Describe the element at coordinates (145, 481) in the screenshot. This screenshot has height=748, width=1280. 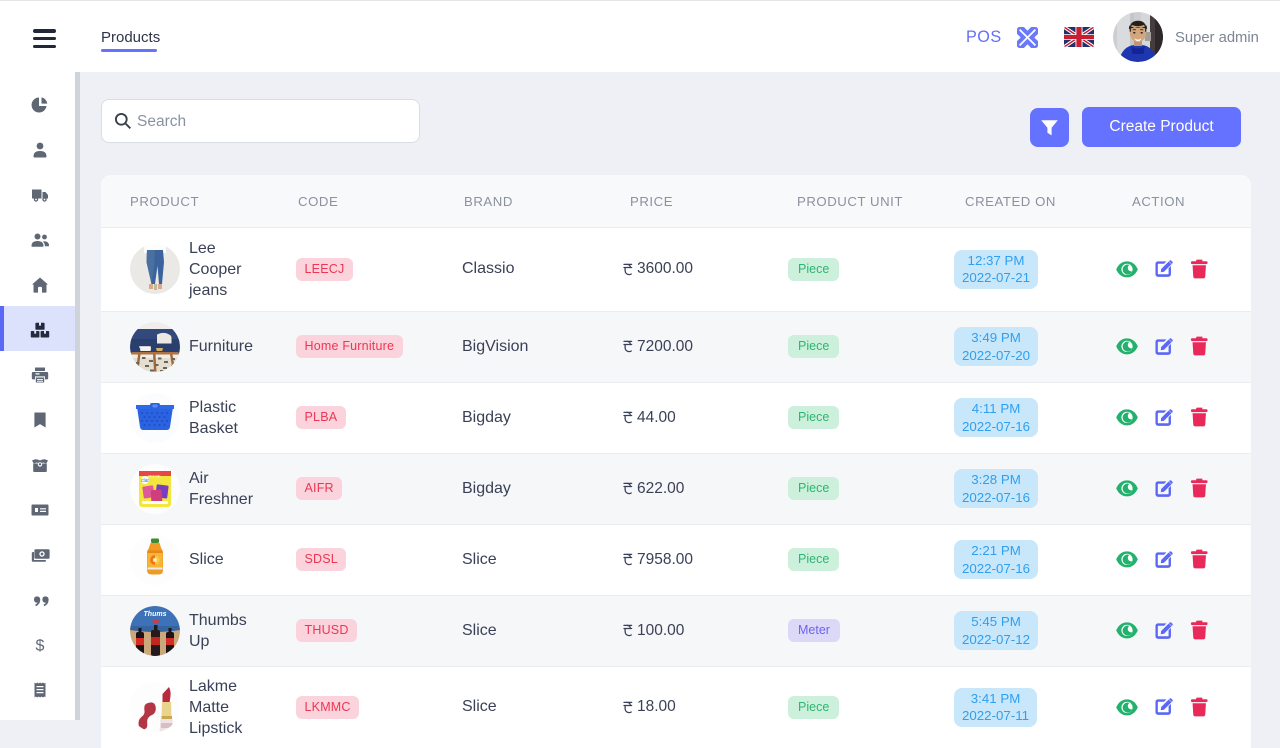
I see `svg-text: clar` at that location.